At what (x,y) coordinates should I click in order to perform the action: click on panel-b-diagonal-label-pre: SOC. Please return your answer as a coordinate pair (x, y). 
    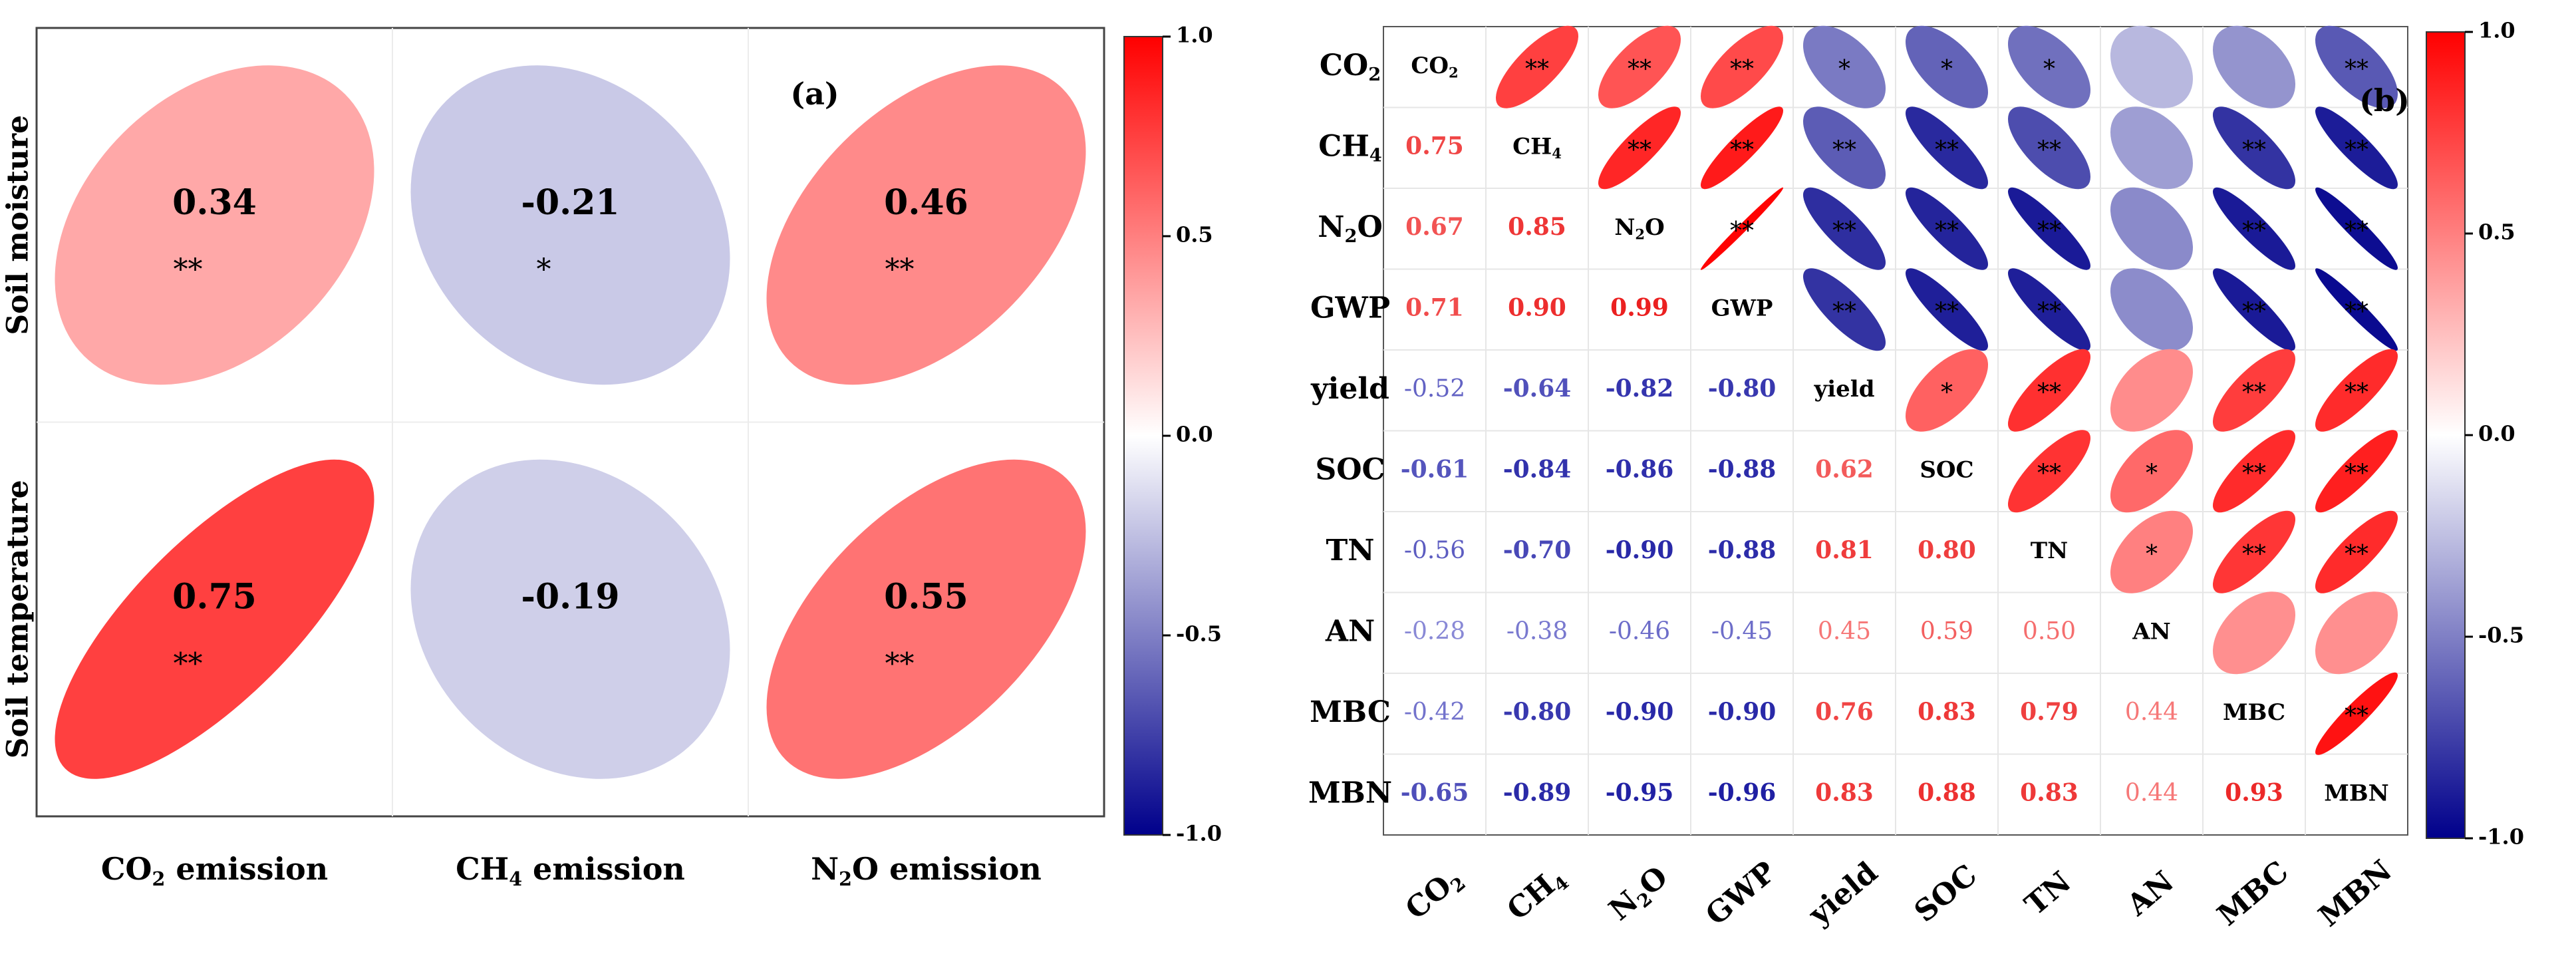
    Looking at the image, I should click on (1946, 469).